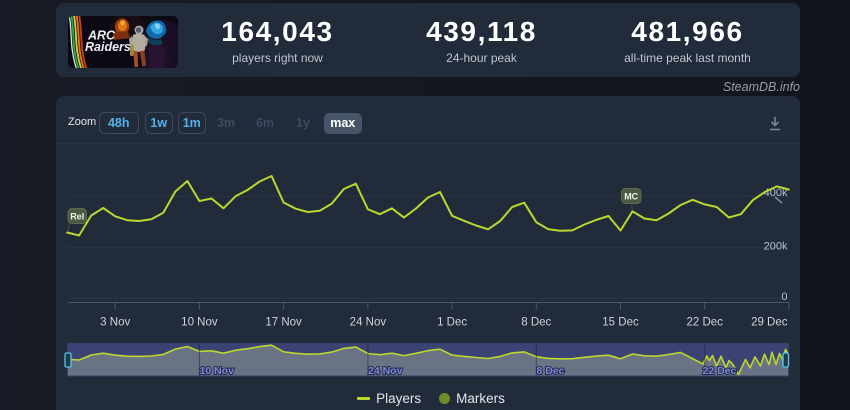 This screenshot has width=850, height=410. I want to click on svg-text: MC, so click(631, 196).